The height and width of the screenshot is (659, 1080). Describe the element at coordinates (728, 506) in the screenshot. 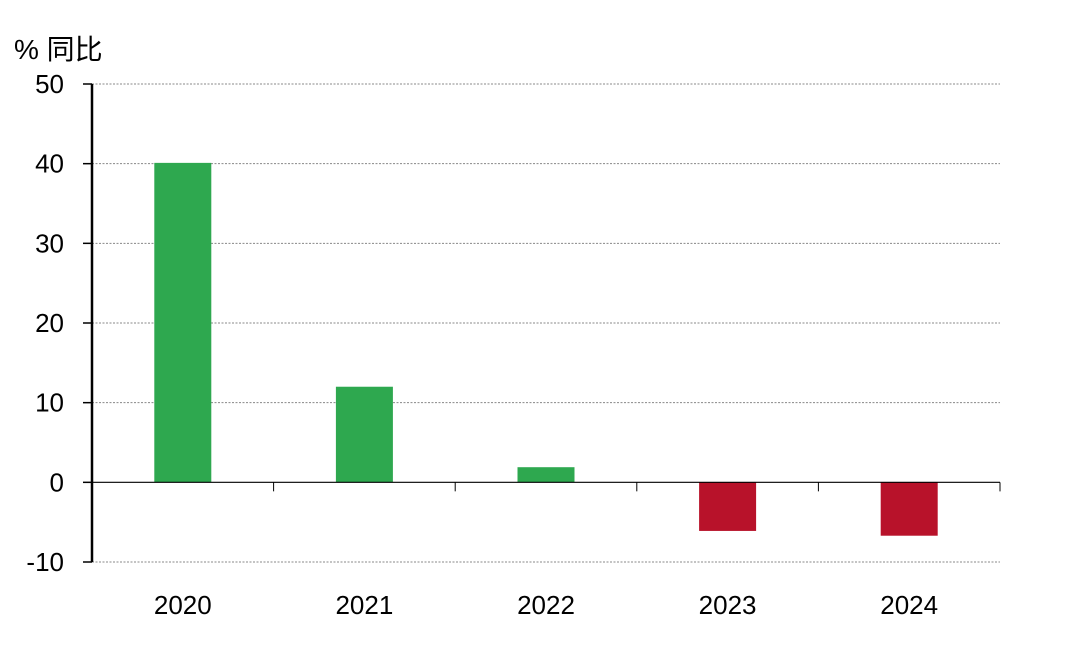

I see `bar-2023` at that location.